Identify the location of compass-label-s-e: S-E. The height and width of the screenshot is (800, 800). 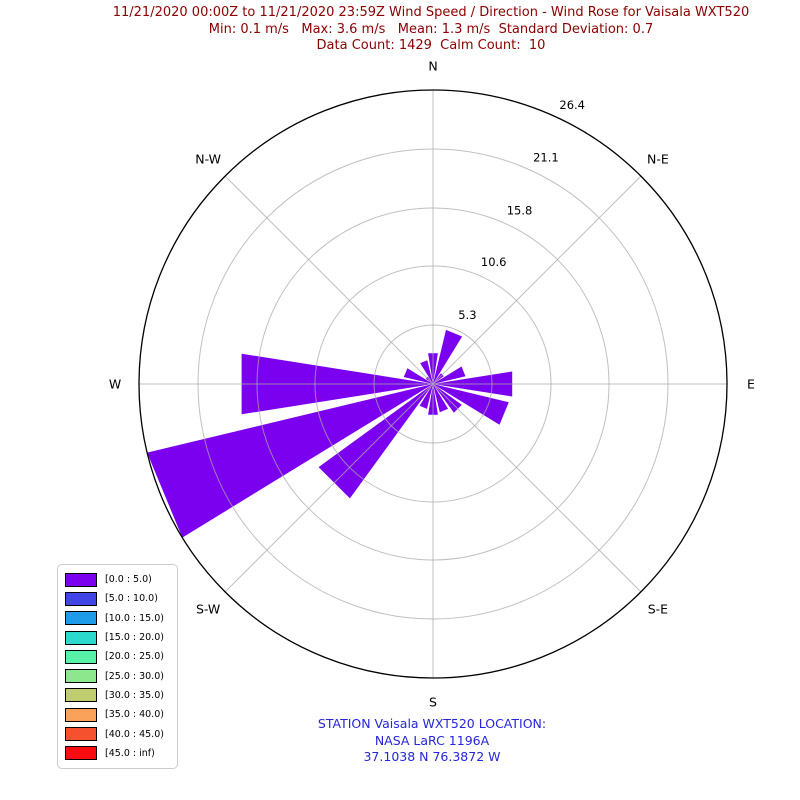
(658, 608).